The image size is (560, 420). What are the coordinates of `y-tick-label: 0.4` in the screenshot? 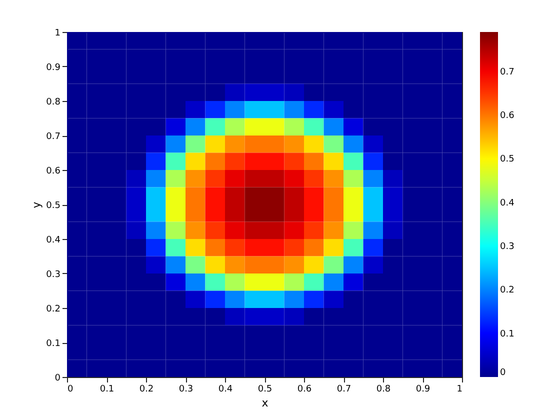 It's located at (53, 241).